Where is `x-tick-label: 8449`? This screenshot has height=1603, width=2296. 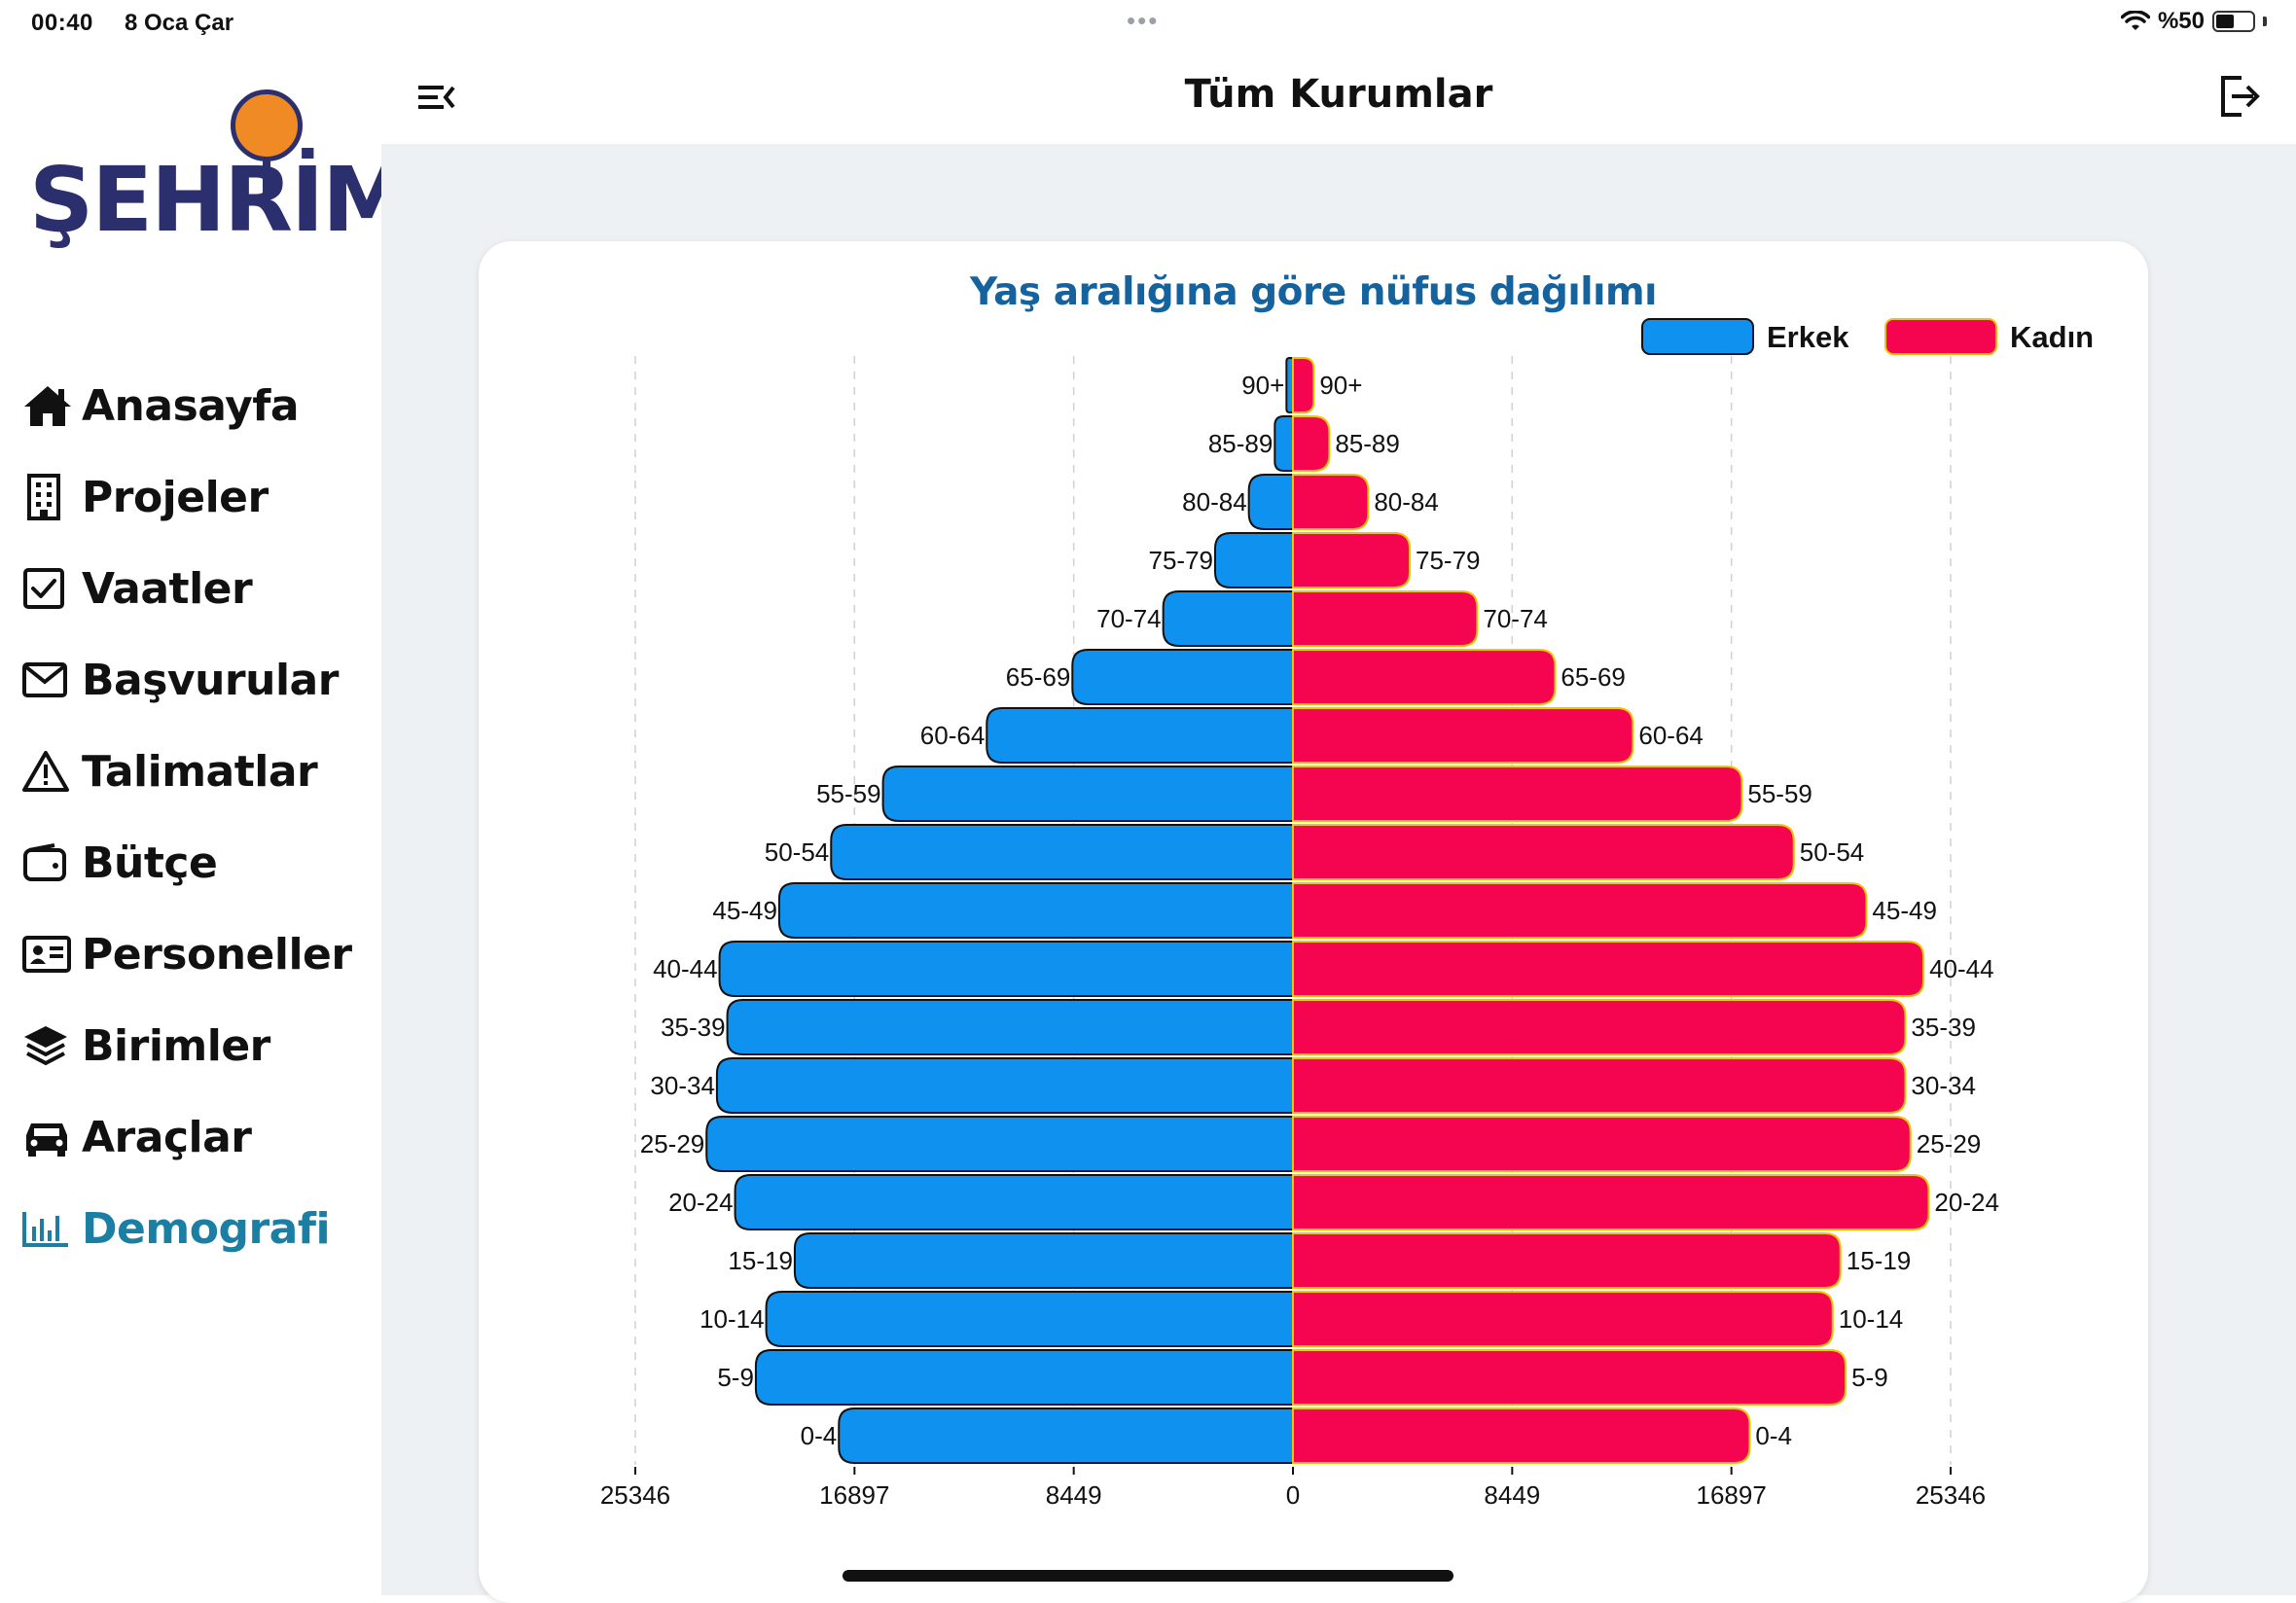
x-tick-label: 8449 is located at coordinates (1074, 1495).